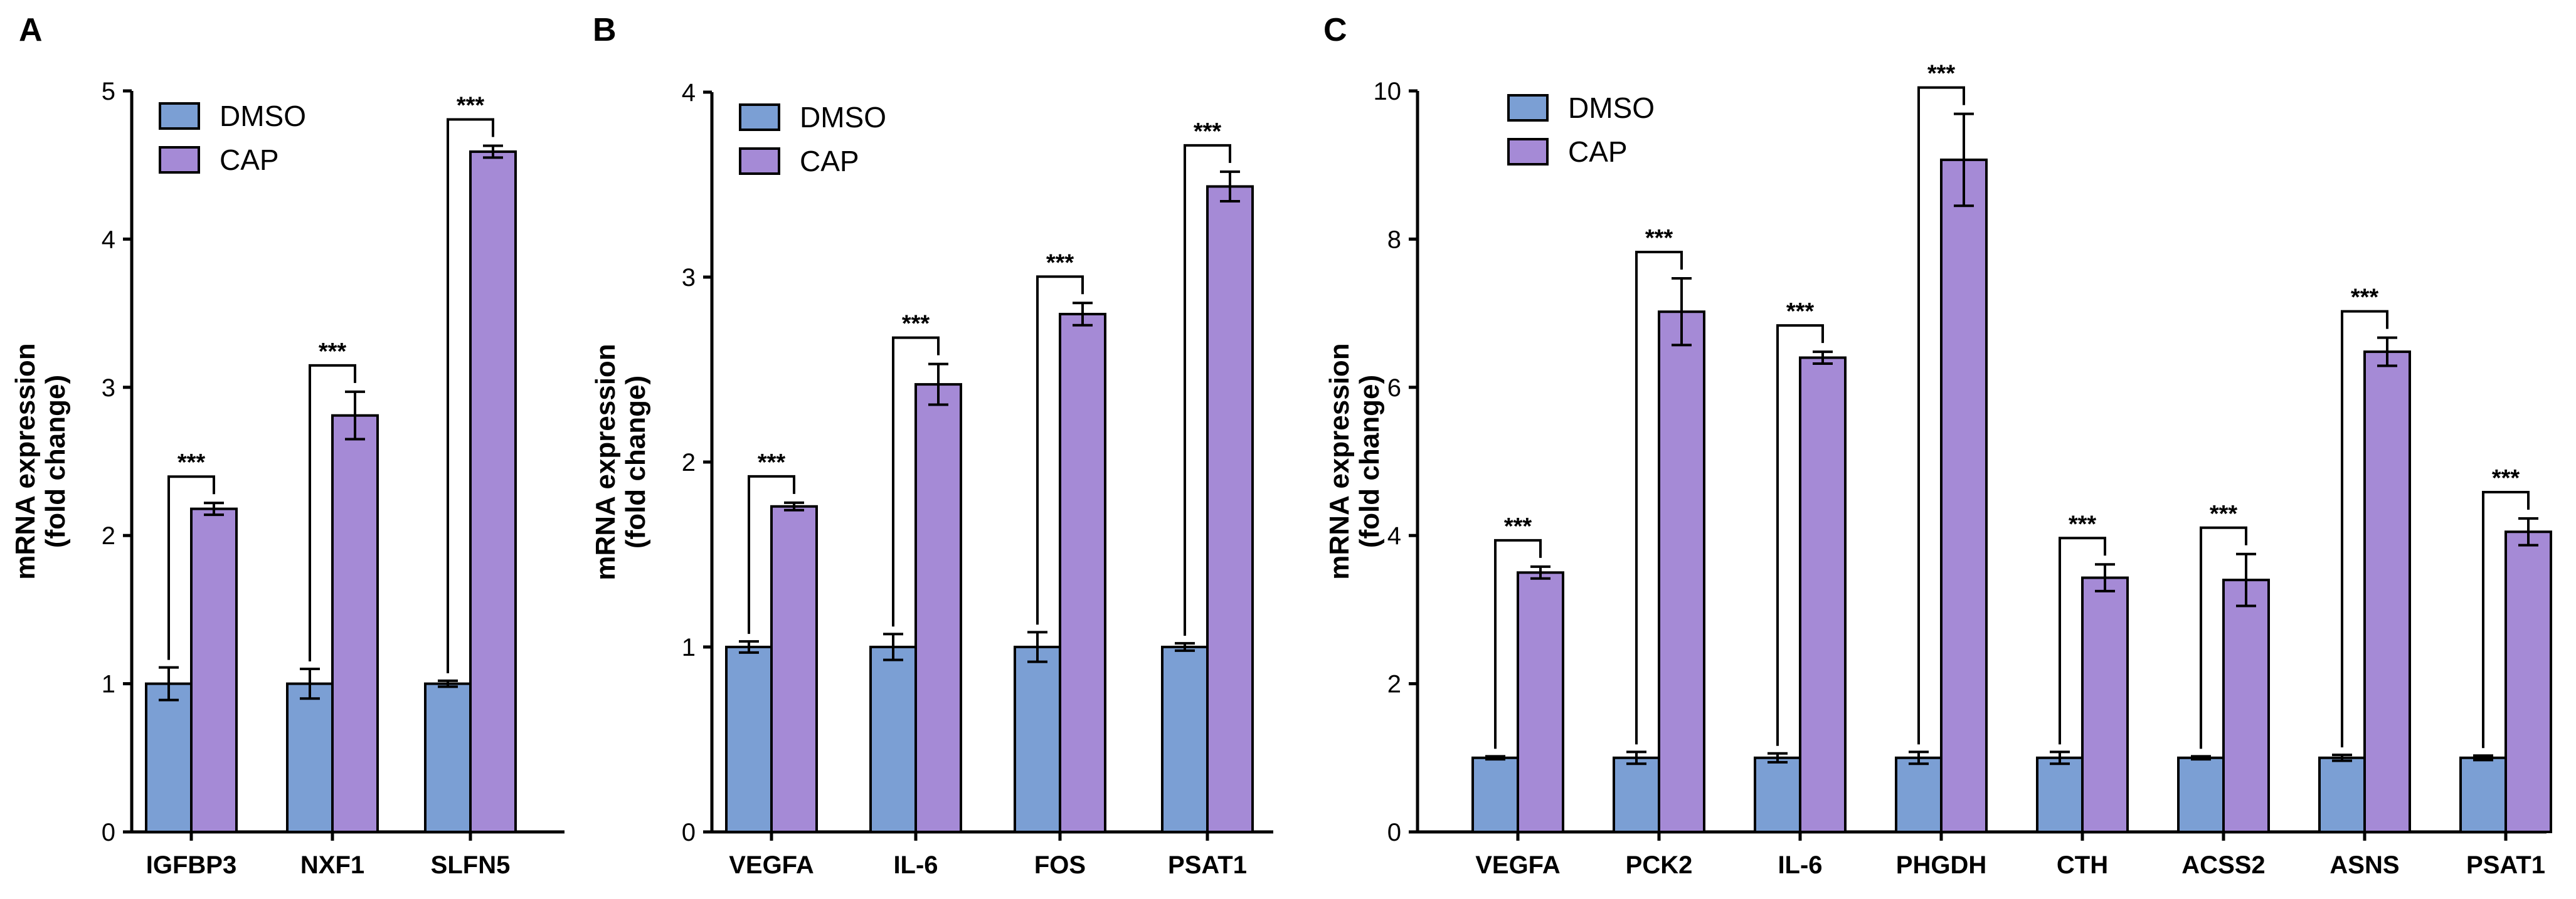 The image size is (2576, 899). What do you see at coordinates (1682, 312) in the screenshot?
I see `error-bar-cap-pck2` at bounding box center [1682, 312].